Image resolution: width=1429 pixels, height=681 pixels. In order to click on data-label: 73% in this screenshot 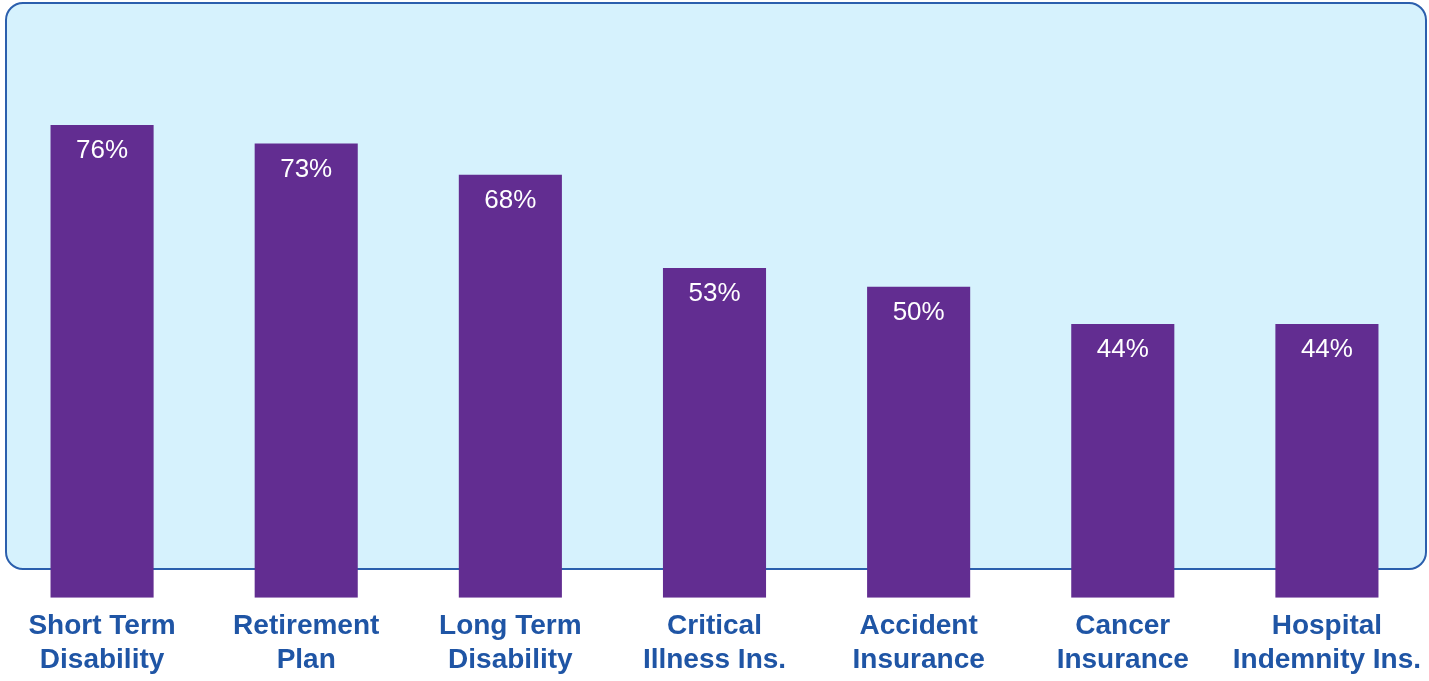, I will do `click(306, 167)`.